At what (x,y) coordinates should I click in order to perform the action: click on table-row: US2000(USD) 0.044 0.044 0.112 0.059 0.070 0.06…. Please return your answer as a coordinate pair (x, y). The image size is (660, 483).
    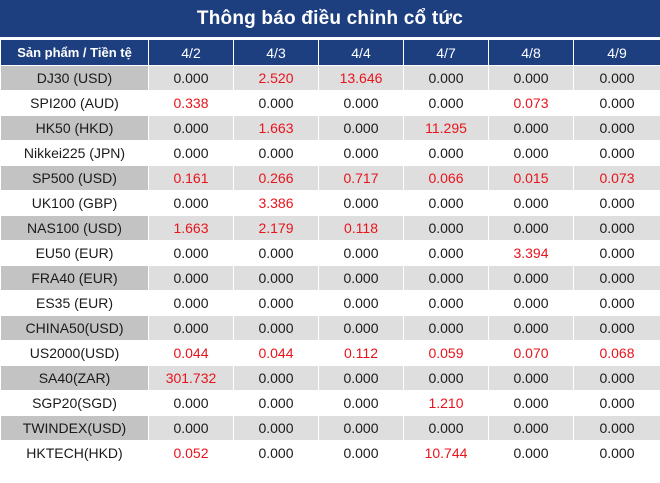
    Looking at the image, I should click on (330, 353).